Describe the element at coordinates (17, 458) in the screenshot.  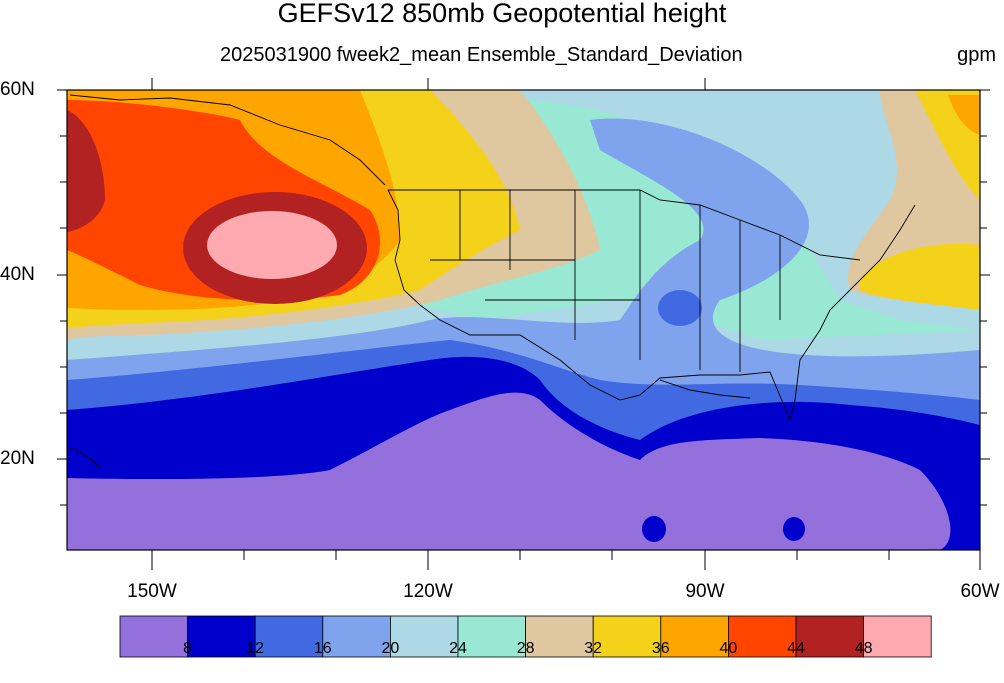
I see `lat-label-20n: 20N` at that location.